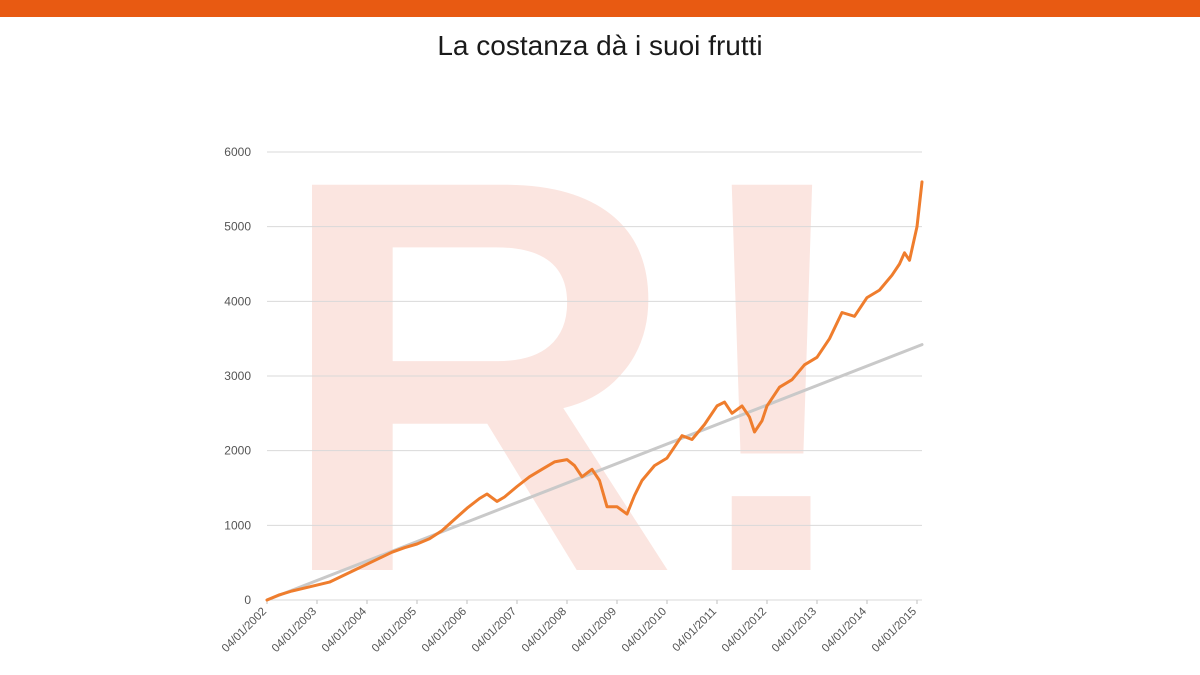 The image size is (1200, 675). Describe the element at coordinates (244, 630) in the screenshot. I see `x-tick-label: 04/01/2002` at that location.